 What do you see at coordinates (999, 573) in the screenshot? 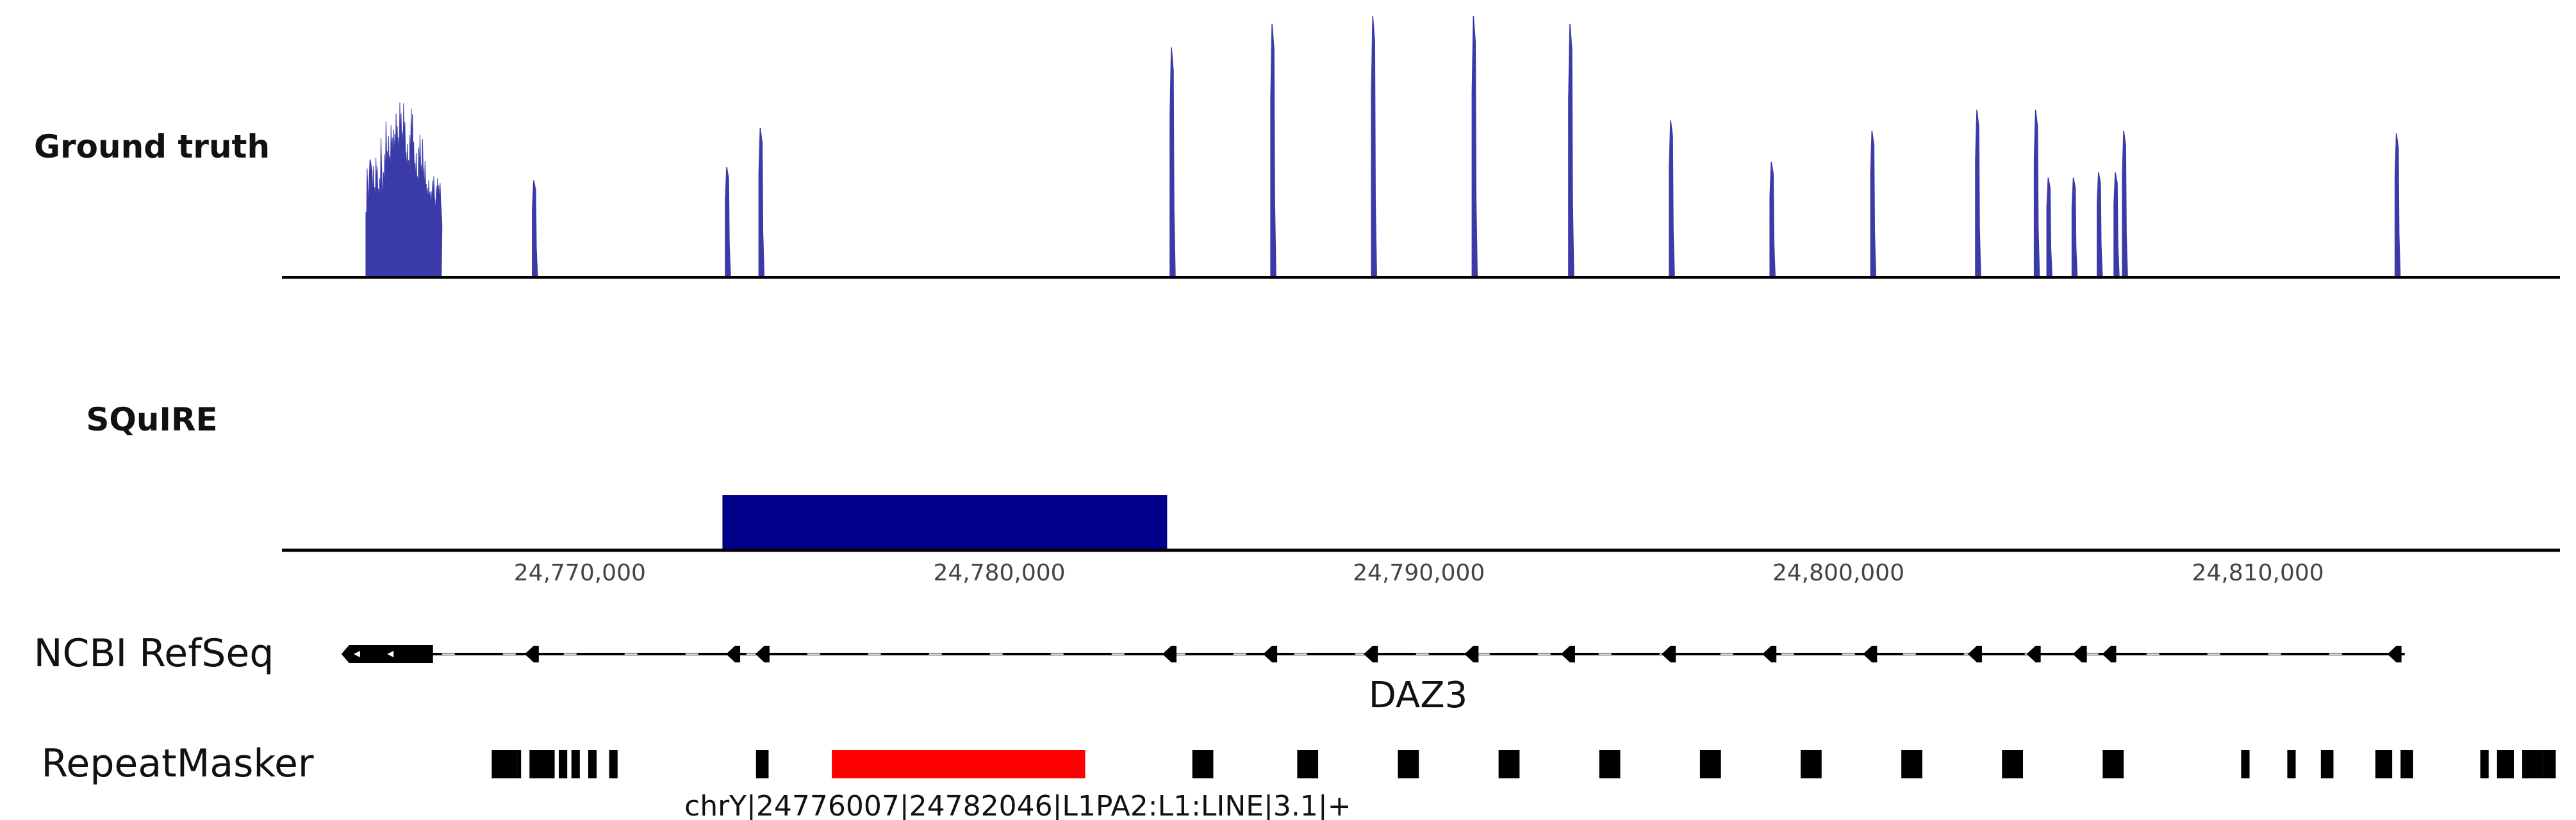
I see `axis-tick-label: 24,780,000` at bounding box center [999, 573].